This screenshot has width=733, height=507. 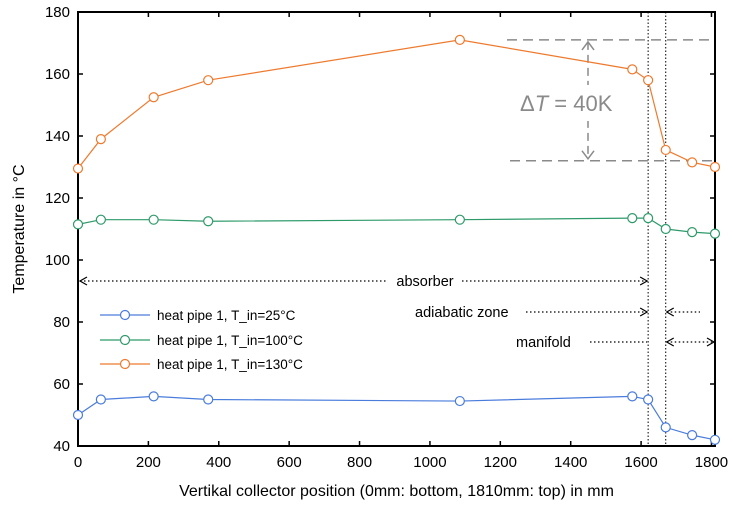 I want to click on y-tick-label: 160, so click(x=57, y=74).